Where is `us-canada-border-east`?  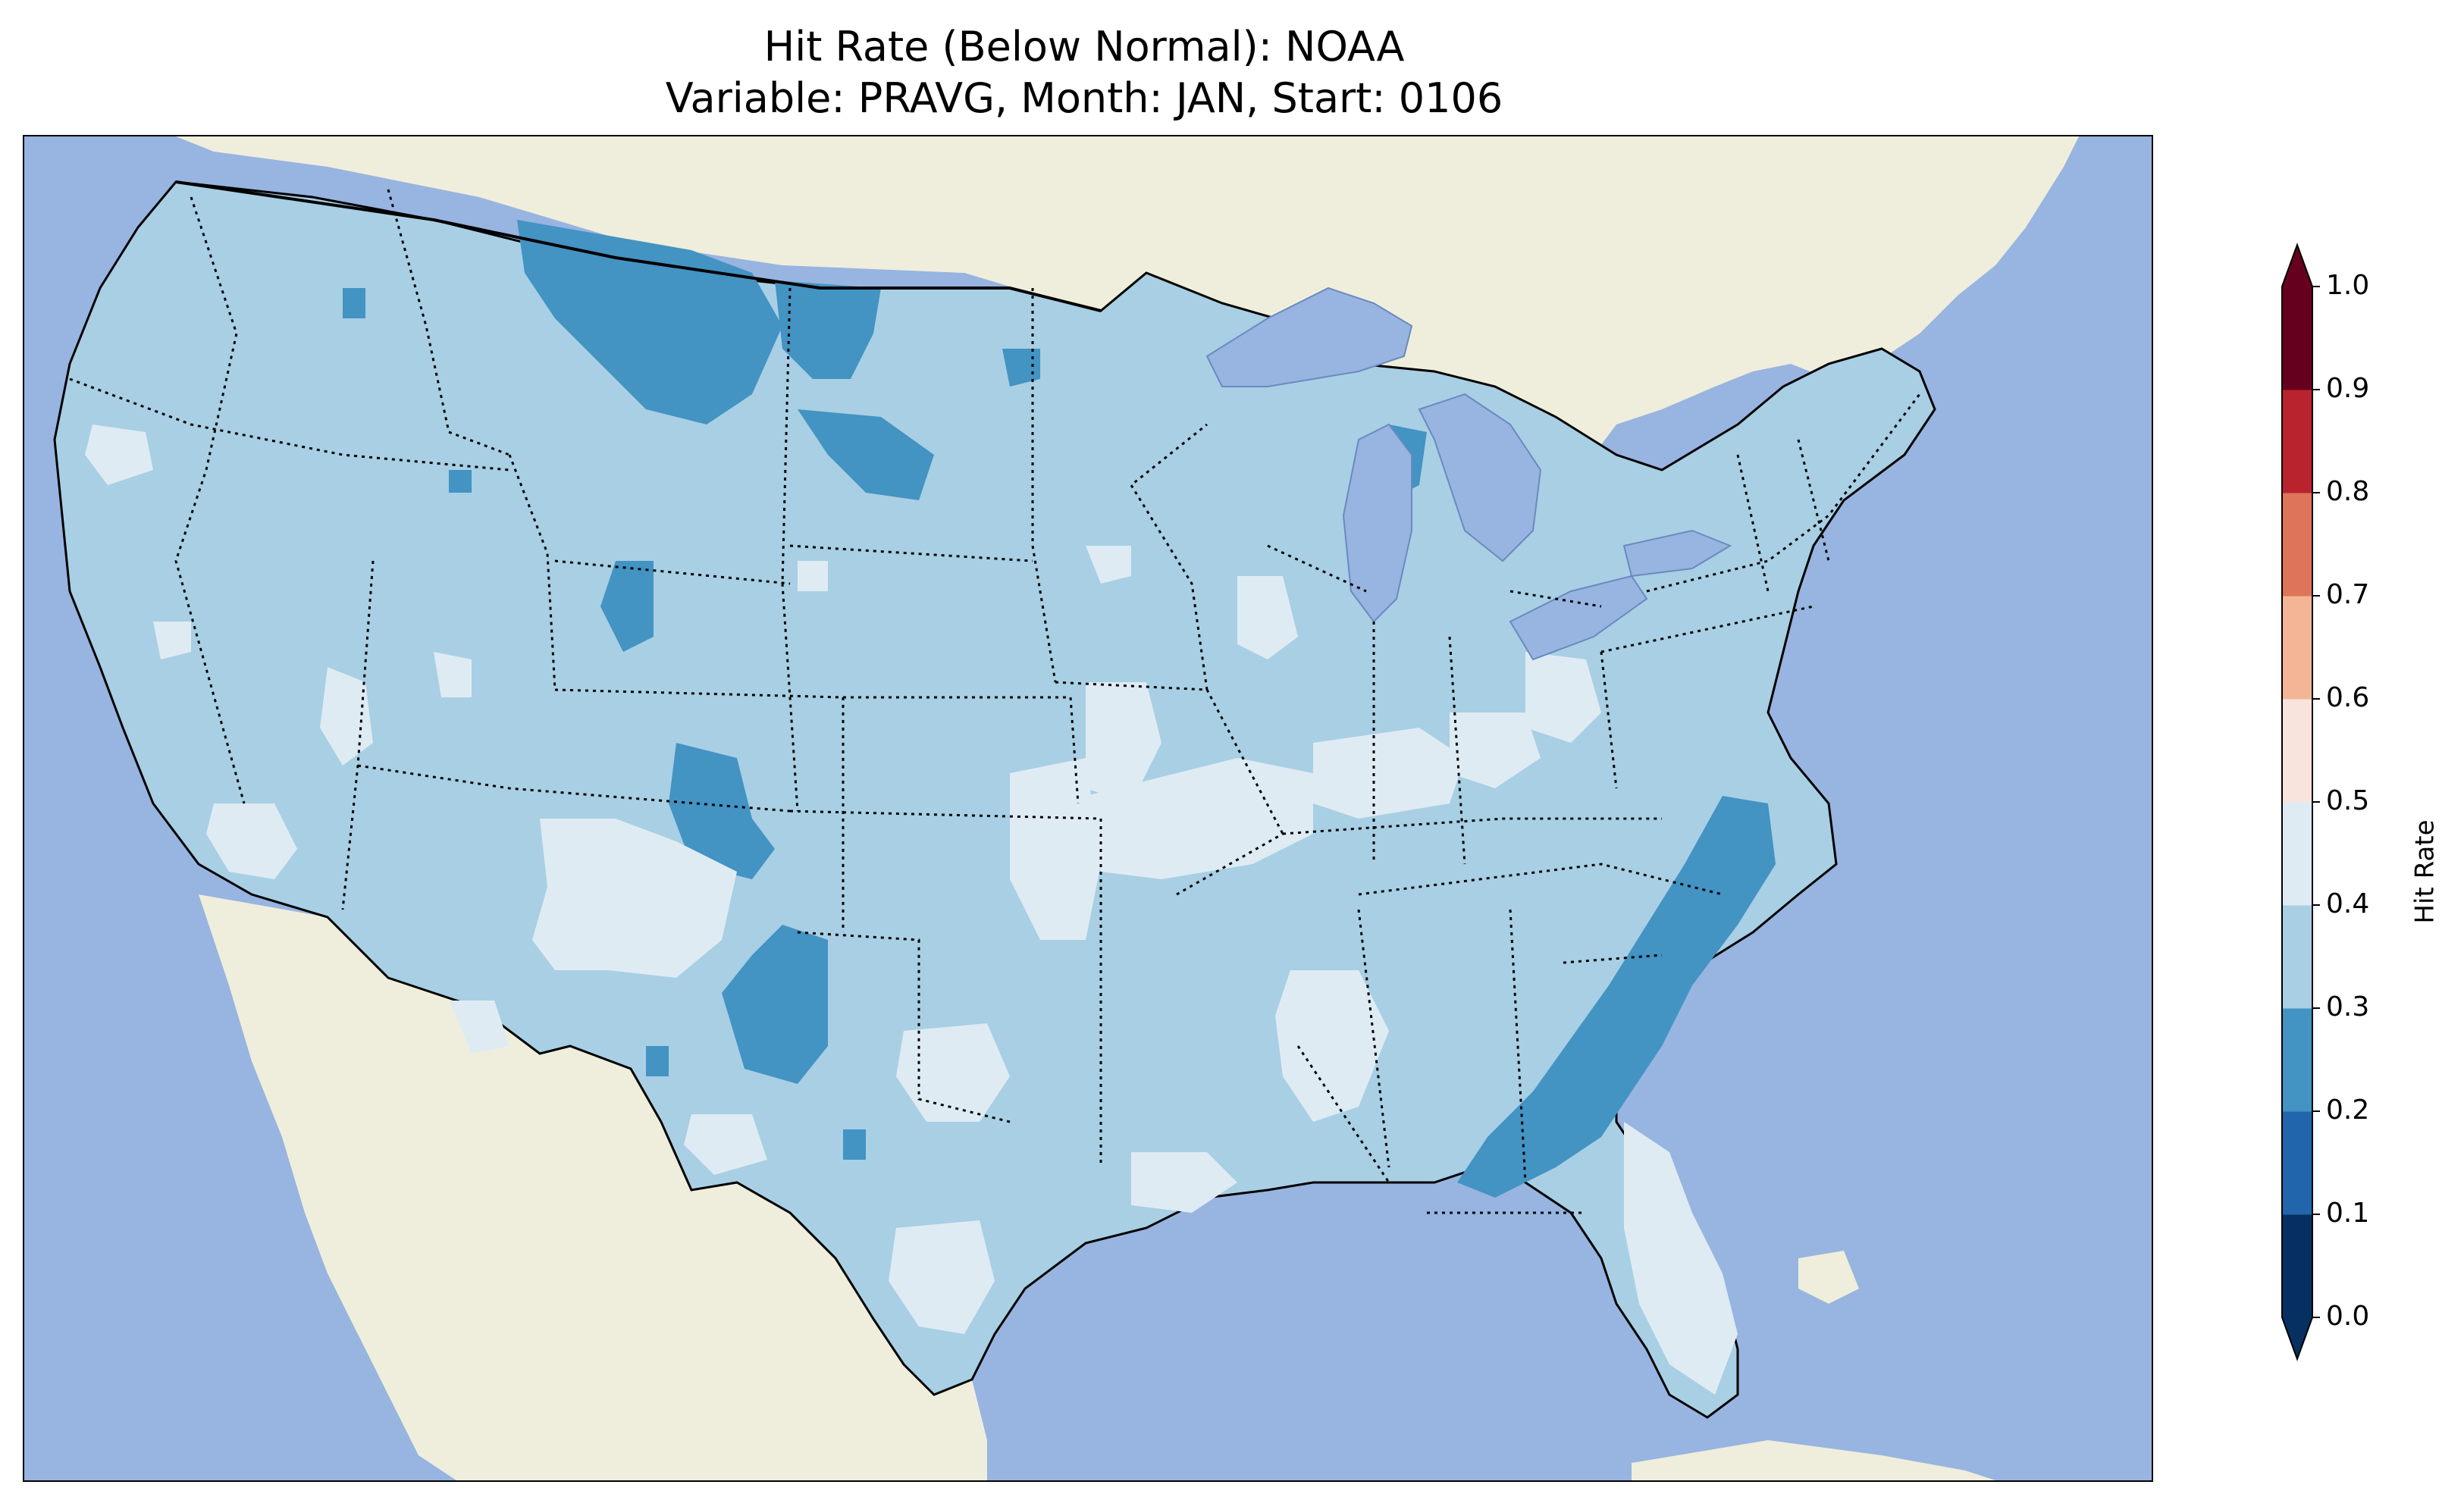 us-canada-border-east is located at coordinates (1783, 493).